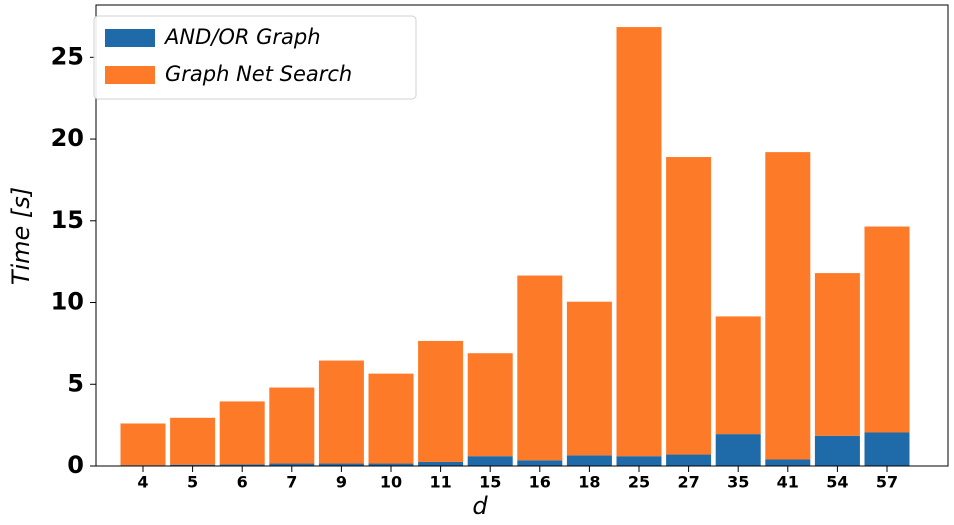  What do you see at coordinates (242, 37) in the screenshot?
I see `legend-label: AND/OR Graph` at bounding box center [242, 37].